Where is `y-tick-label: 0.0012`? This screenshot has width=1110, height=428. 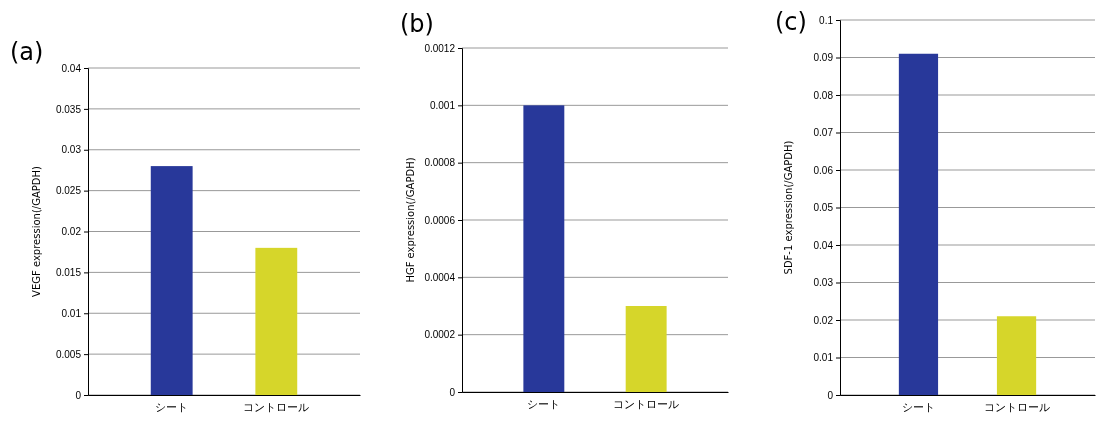
y-tick-label: 0.0012 is located at coordinates (440, 48).